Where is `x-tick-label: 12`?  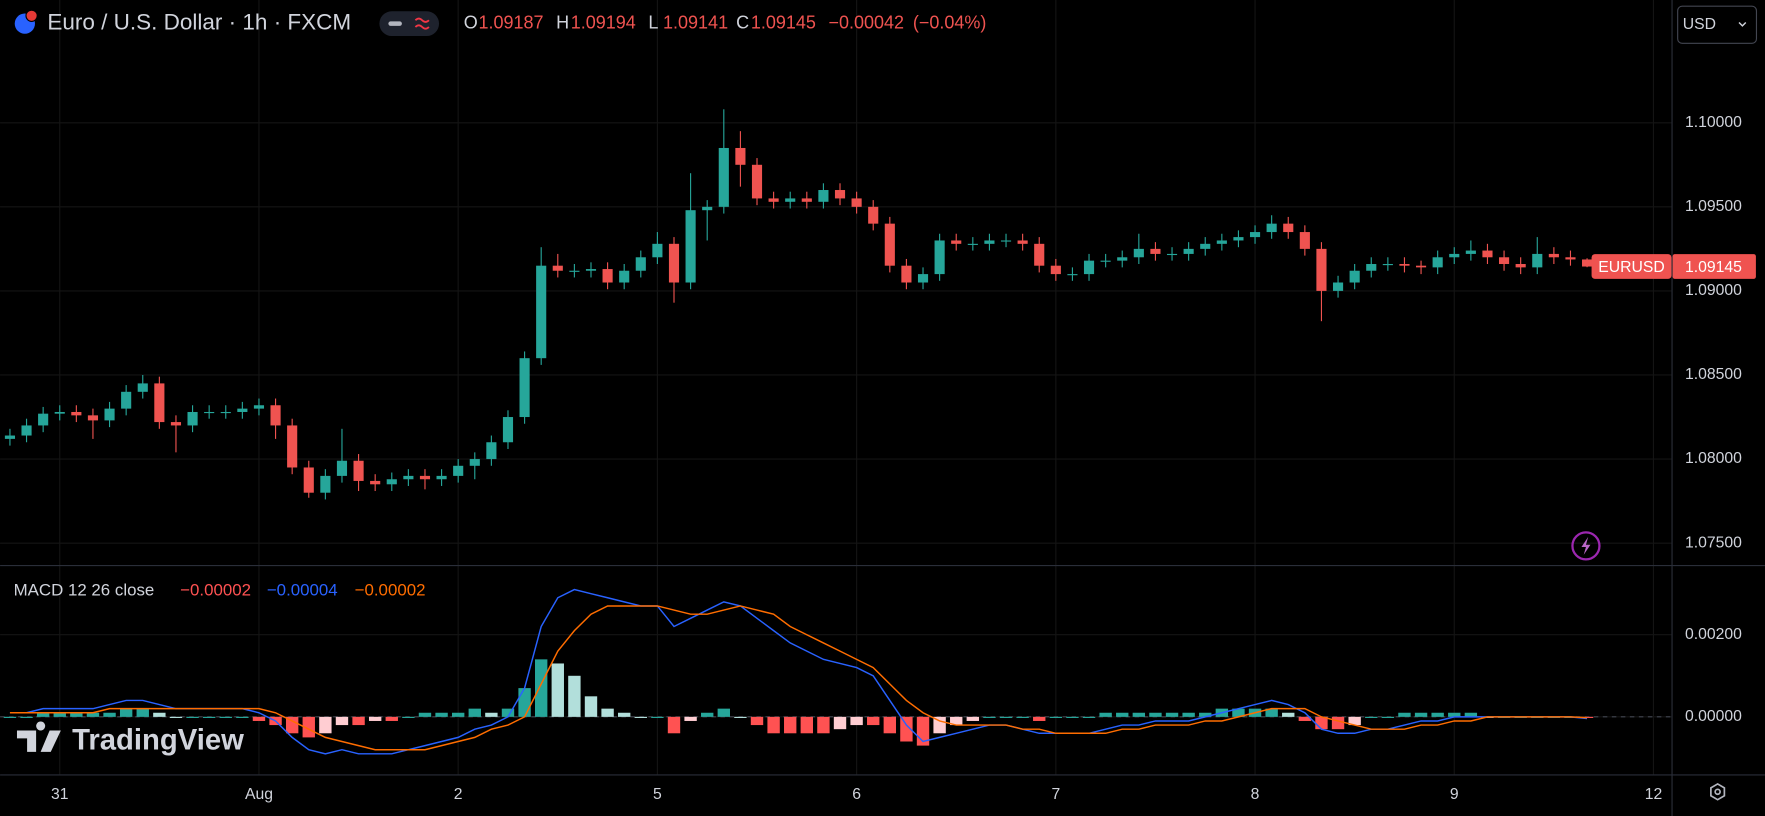 x-tick-label: 12 is located at coordinates (1654, 794).